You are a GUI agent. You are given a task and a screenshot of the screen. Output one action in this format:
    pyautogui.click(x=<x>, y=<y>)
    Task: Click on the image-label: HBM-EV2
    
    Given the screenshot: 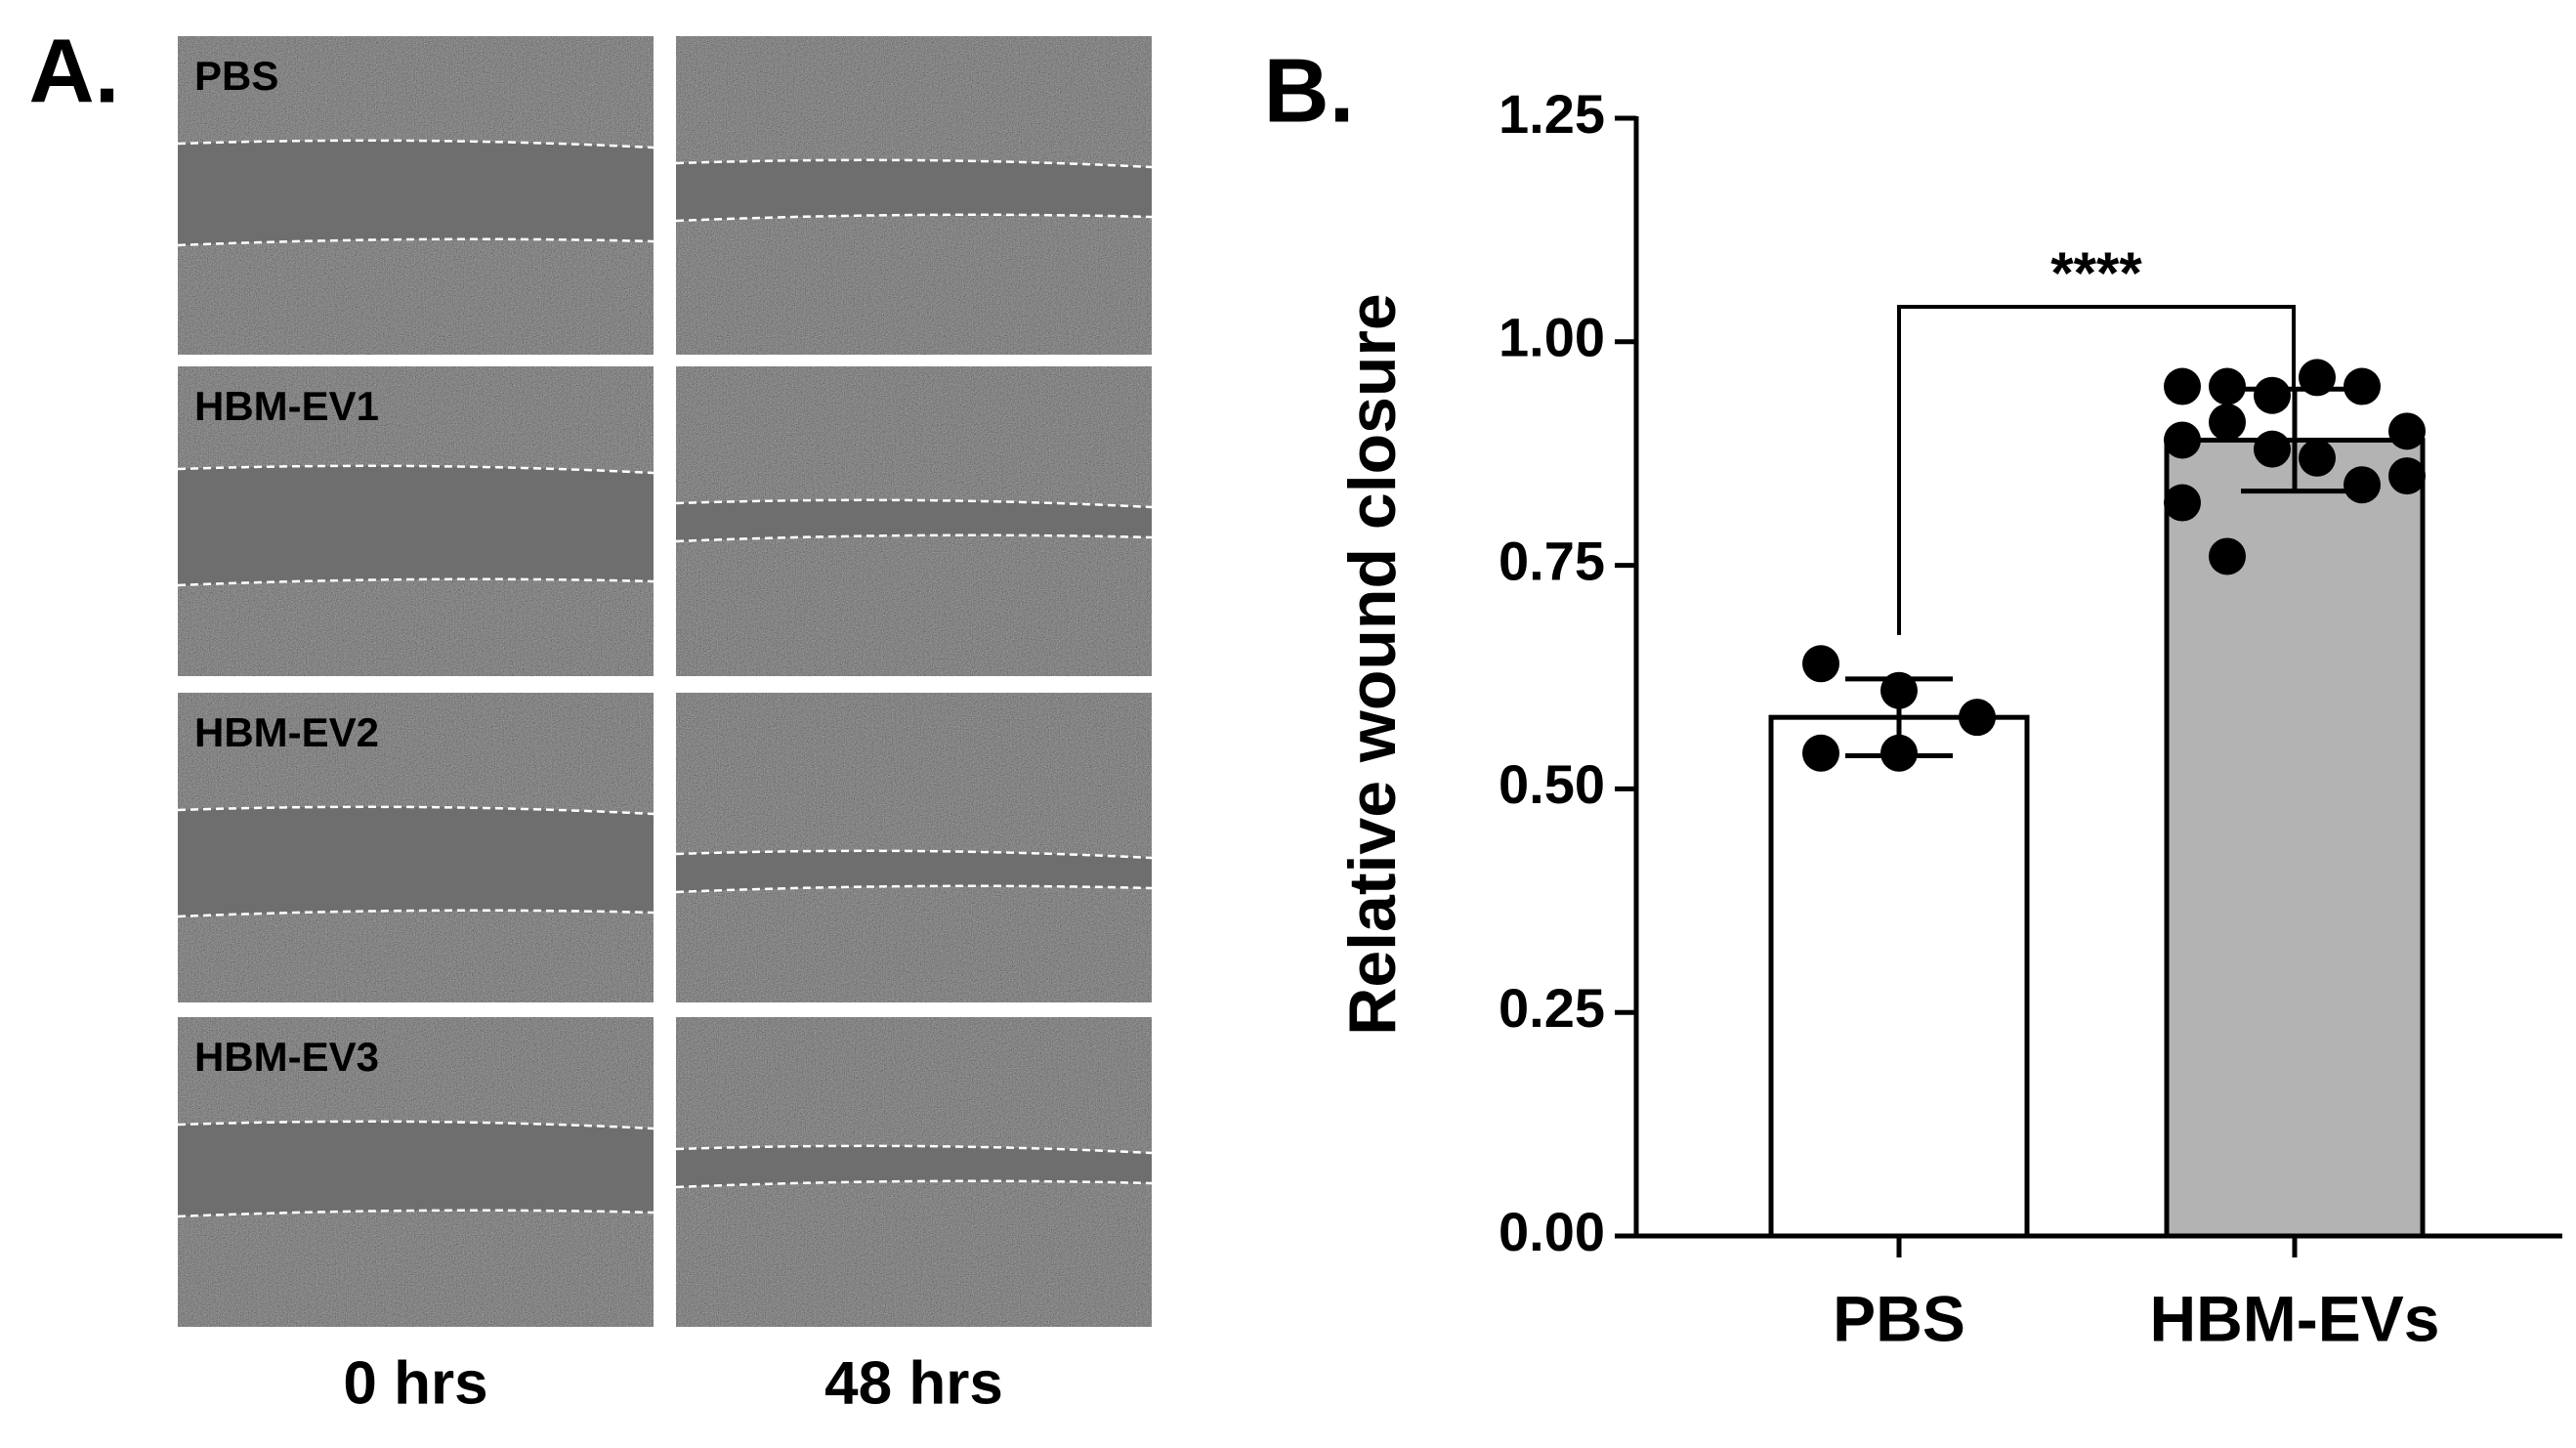 What is the action you would take?
    pyautogui.click(x=286, y=732)
    